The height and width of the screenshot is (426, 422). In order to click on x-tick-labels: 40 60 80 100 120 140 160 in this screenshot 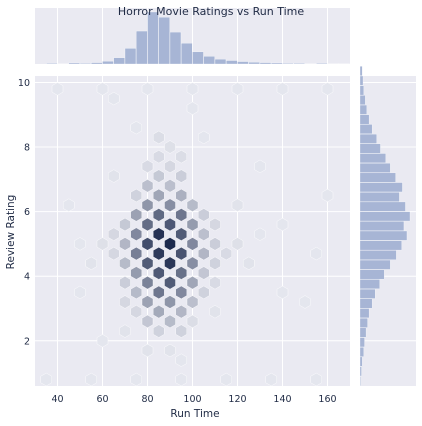, I will do `click(193, 399)`.